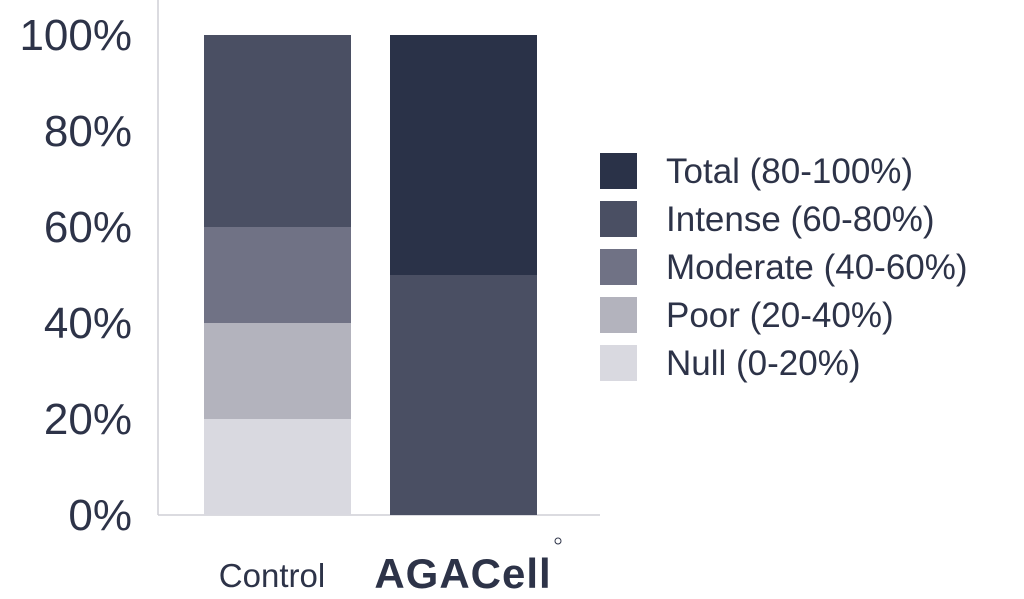  I want to click on logo-text: AGACell, so click(462, 573).